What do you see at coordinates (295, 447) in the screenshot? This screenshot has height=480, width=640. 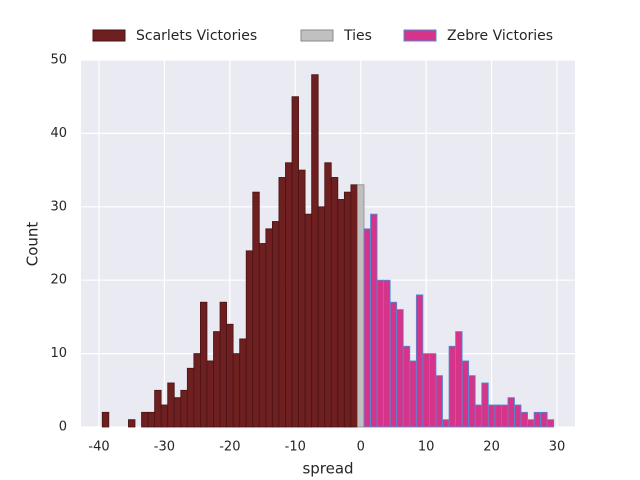 I see `x-tick-label: -10` at bounding box center [295, 447].